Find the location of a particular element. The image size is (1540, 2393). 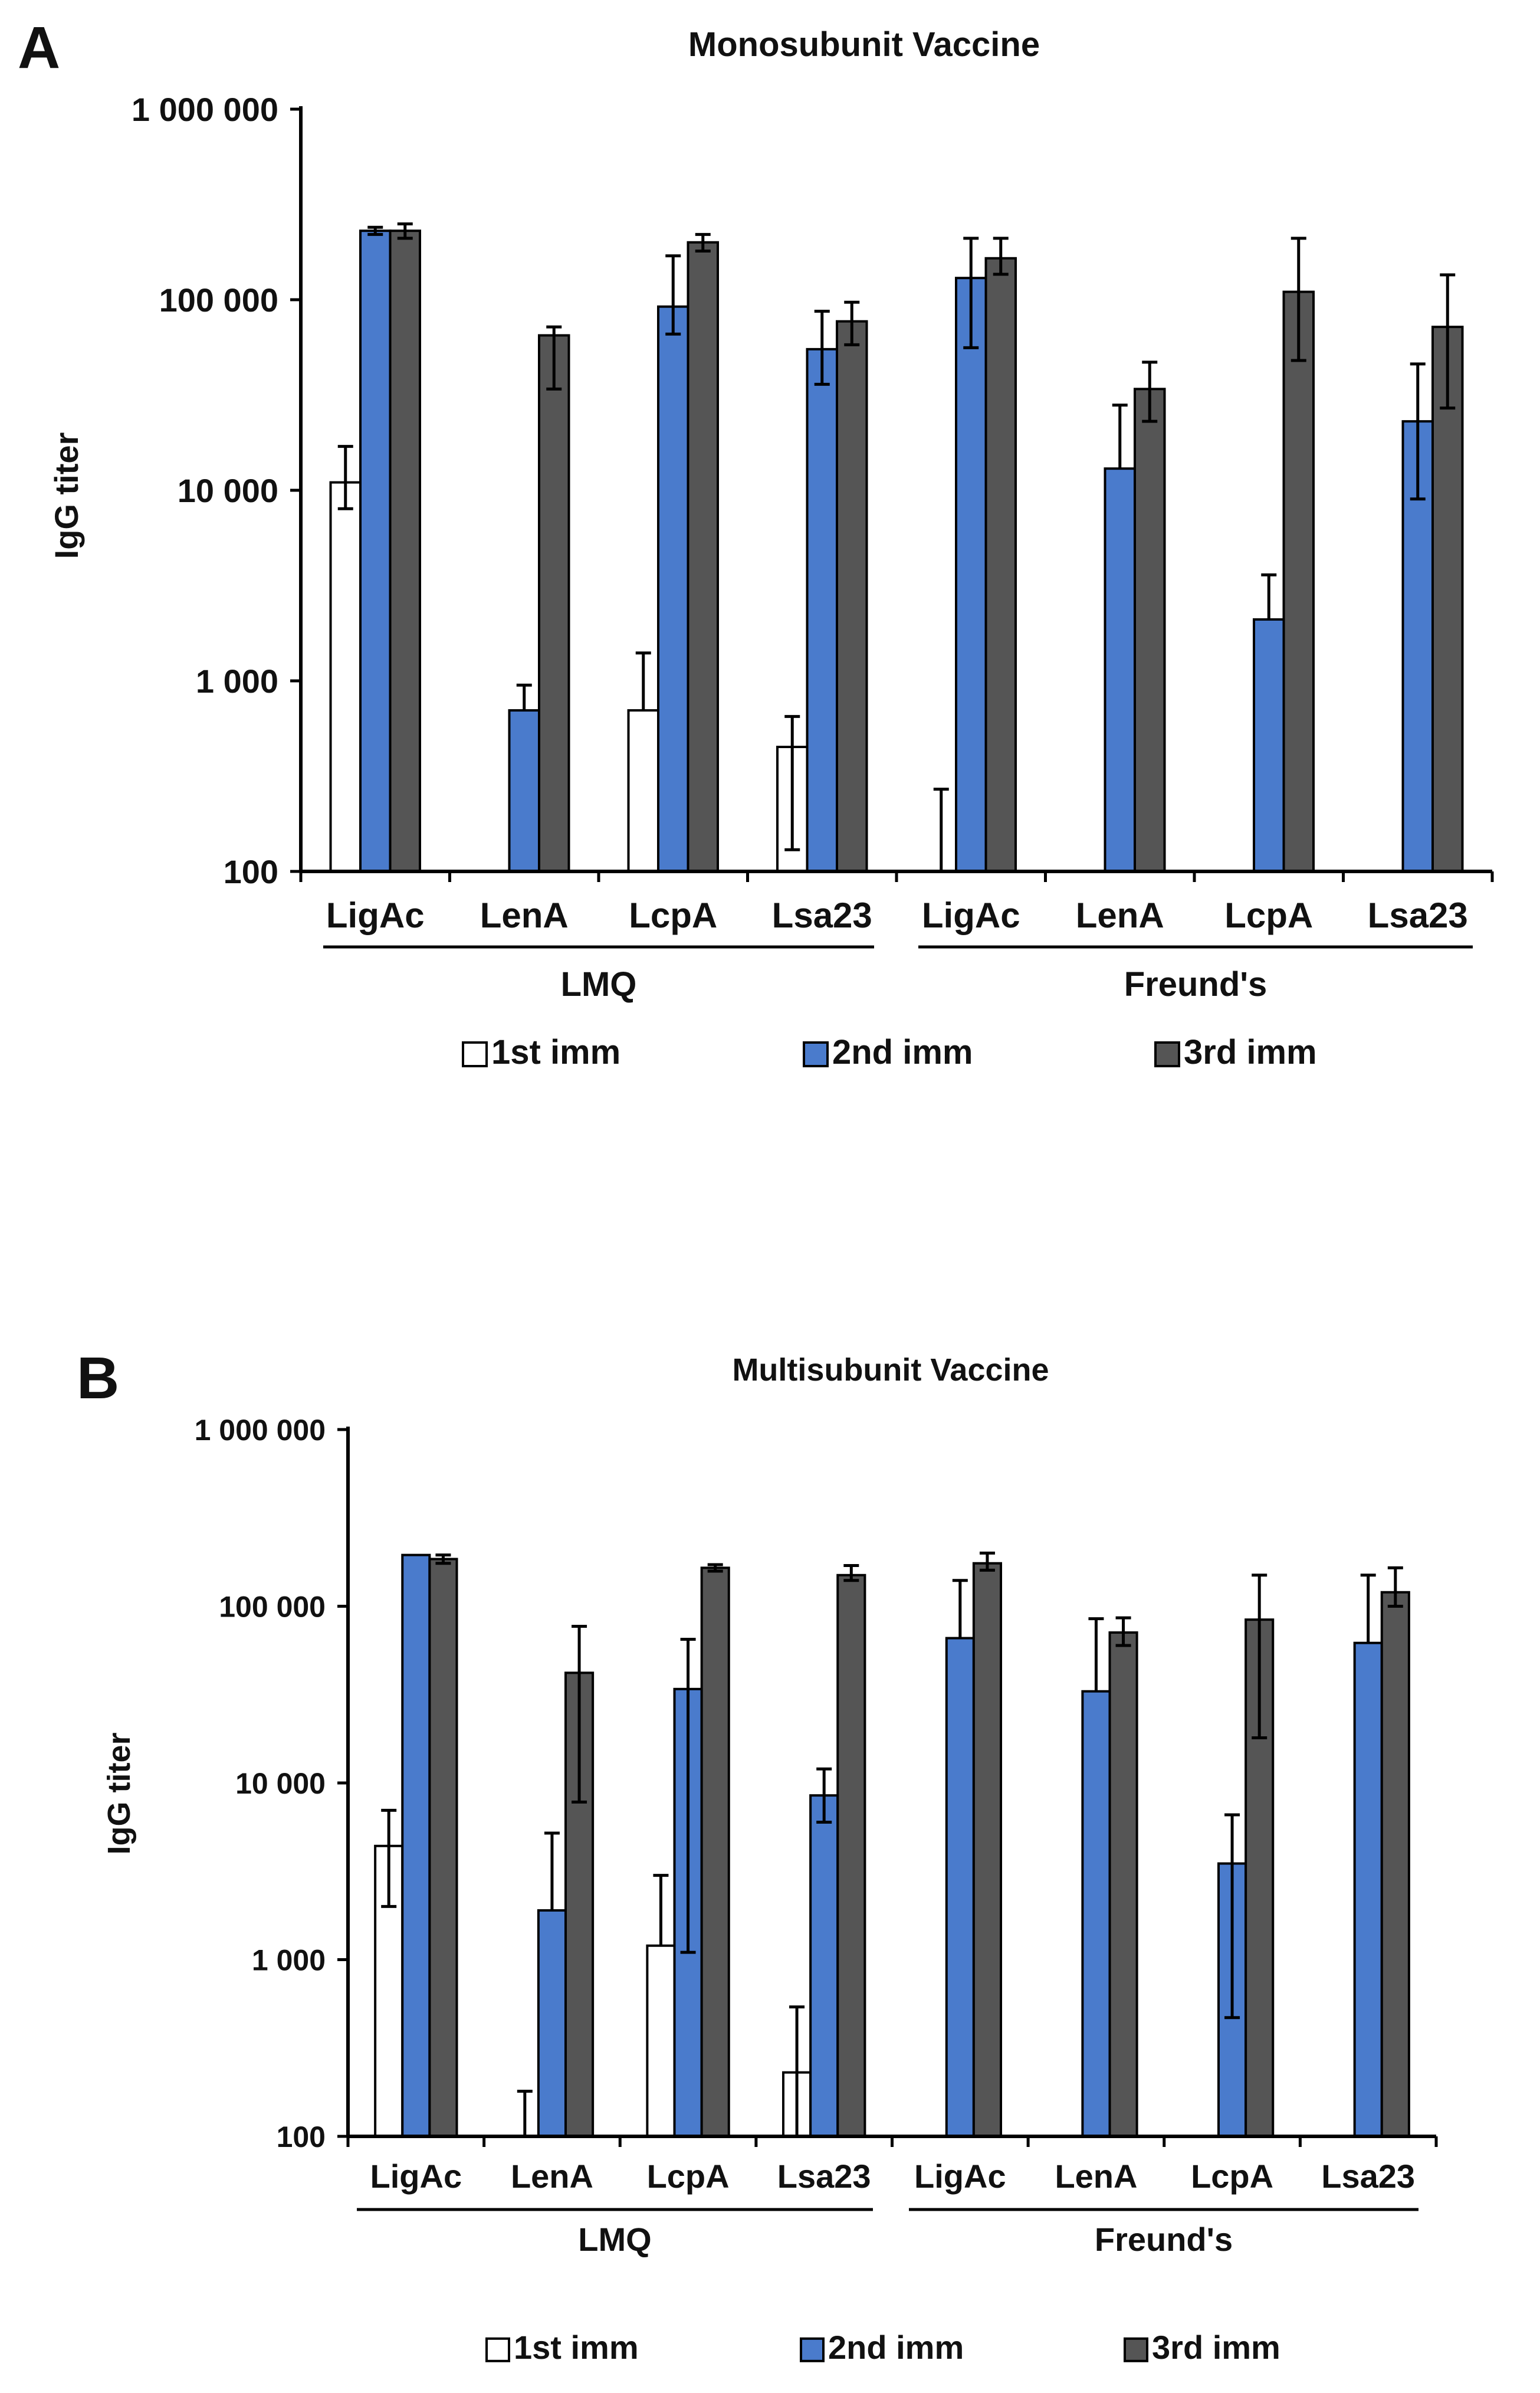

panel-label-b: B is located at coordinates (98, 1378).